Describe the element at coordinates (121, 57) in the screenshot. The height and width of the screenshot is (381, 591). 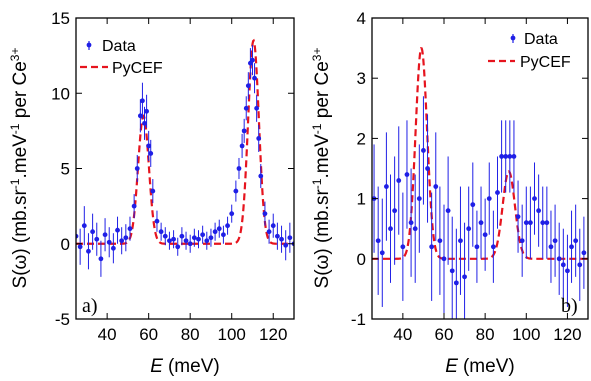
I see `legend-a: Data PyCEF` at that location.